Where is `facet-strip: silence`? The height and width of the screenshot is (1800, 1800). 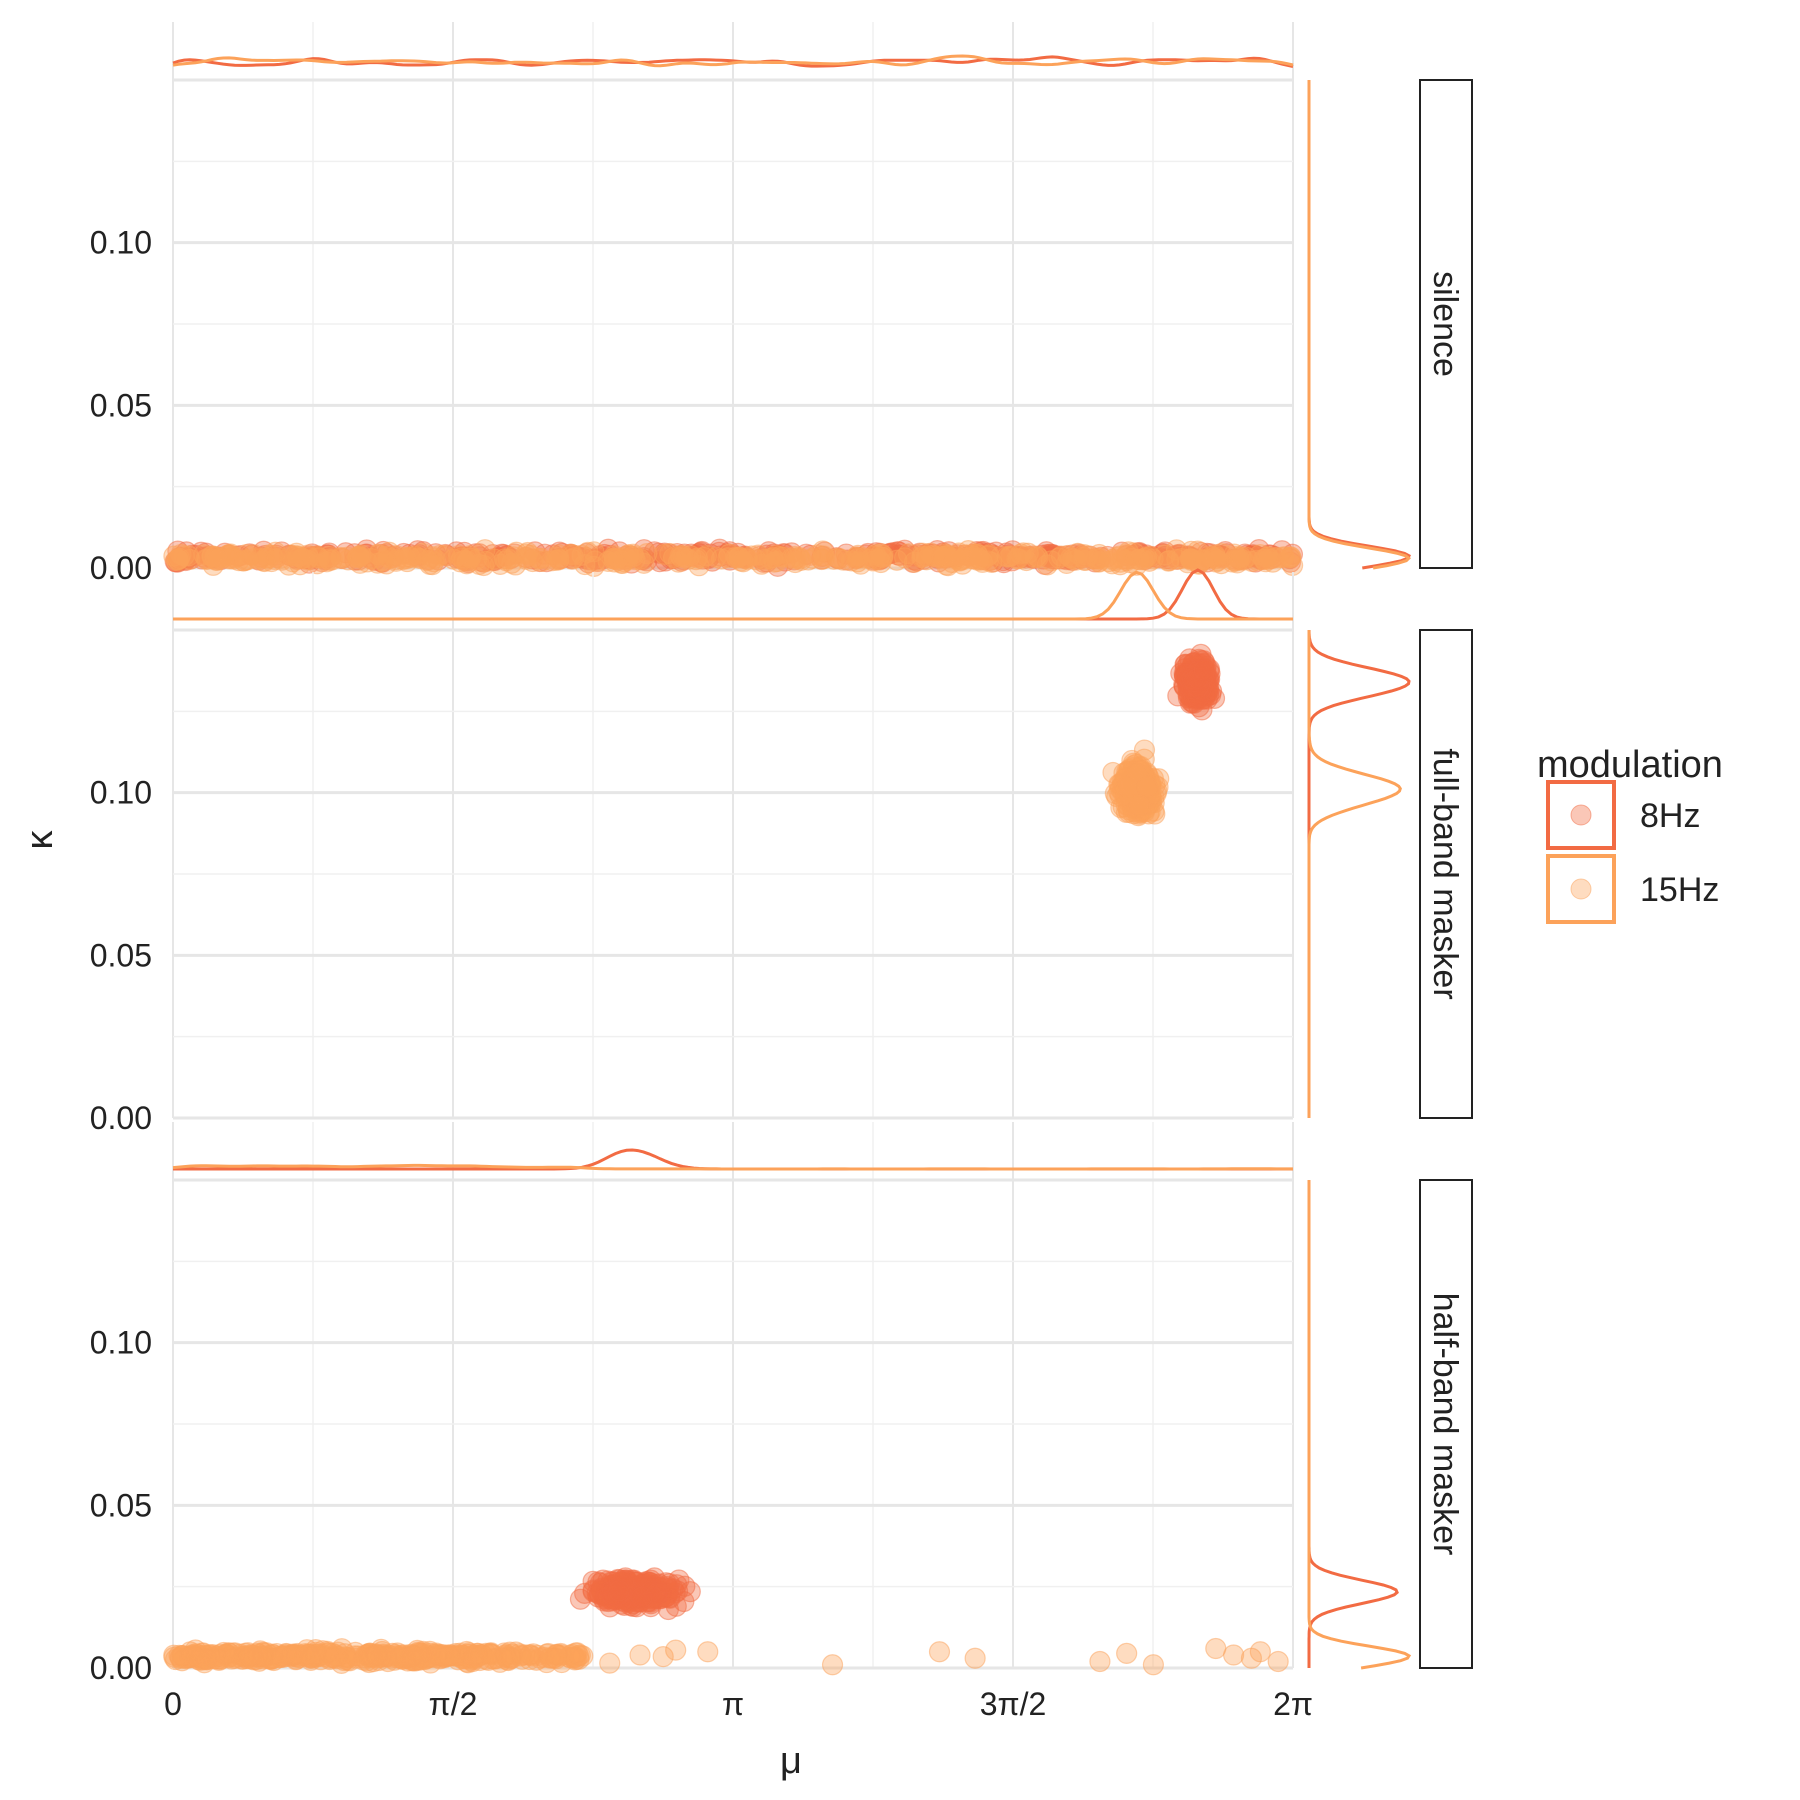
facet-strip: silence is located at coordinates (1446, 324).